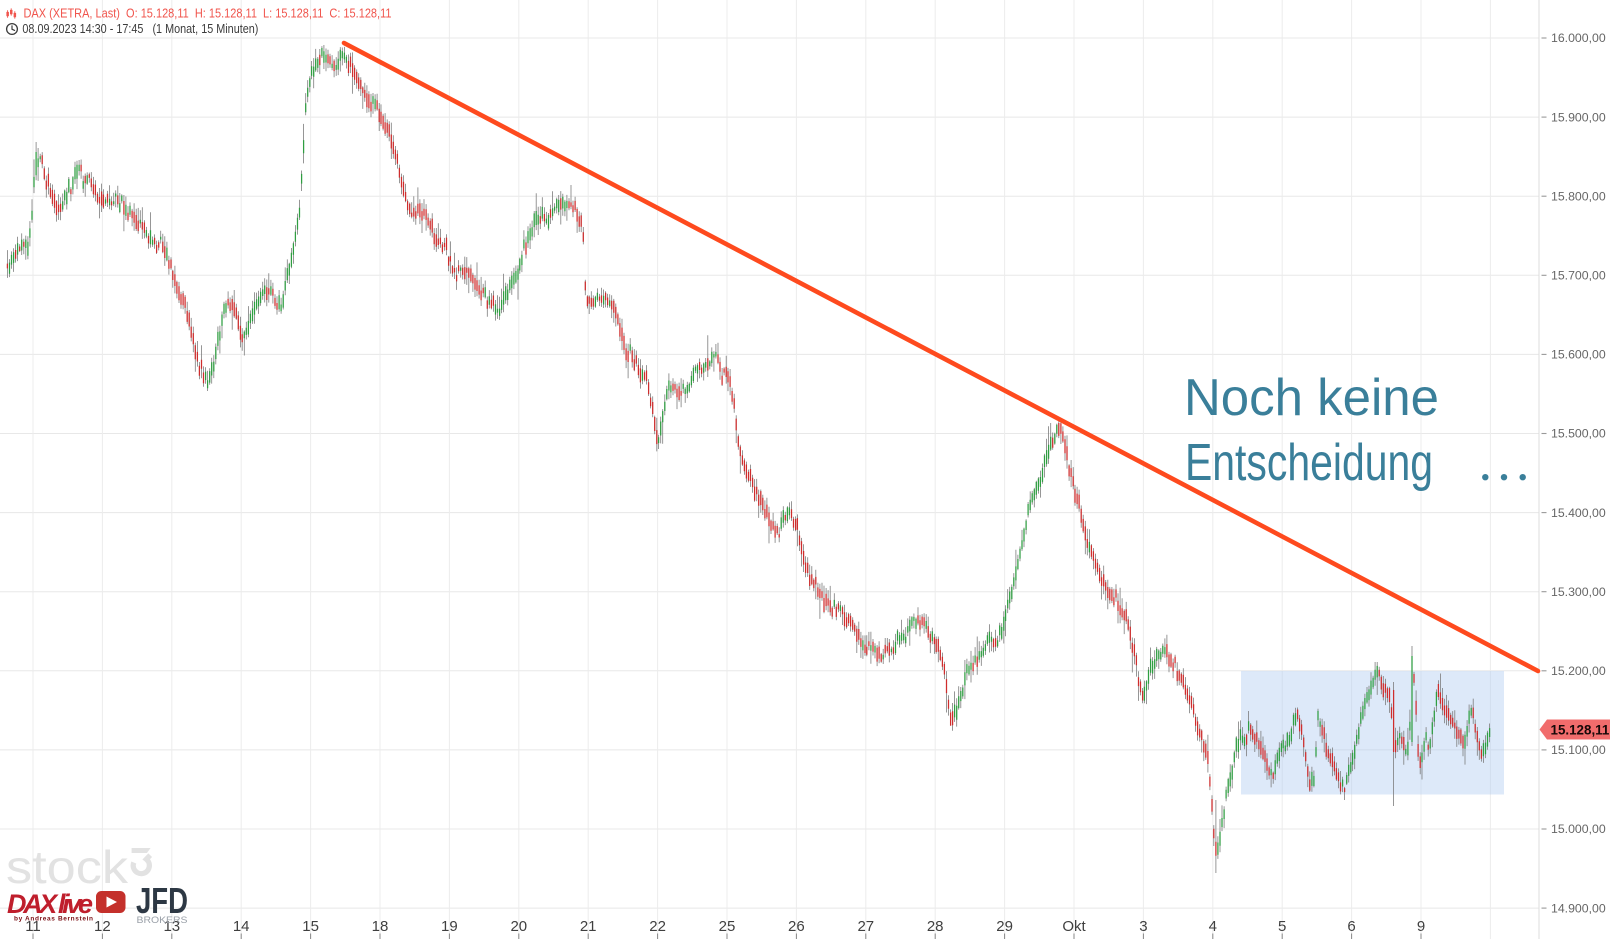  I want to click on svg-text: 15.128,11, so click(1580, 730).